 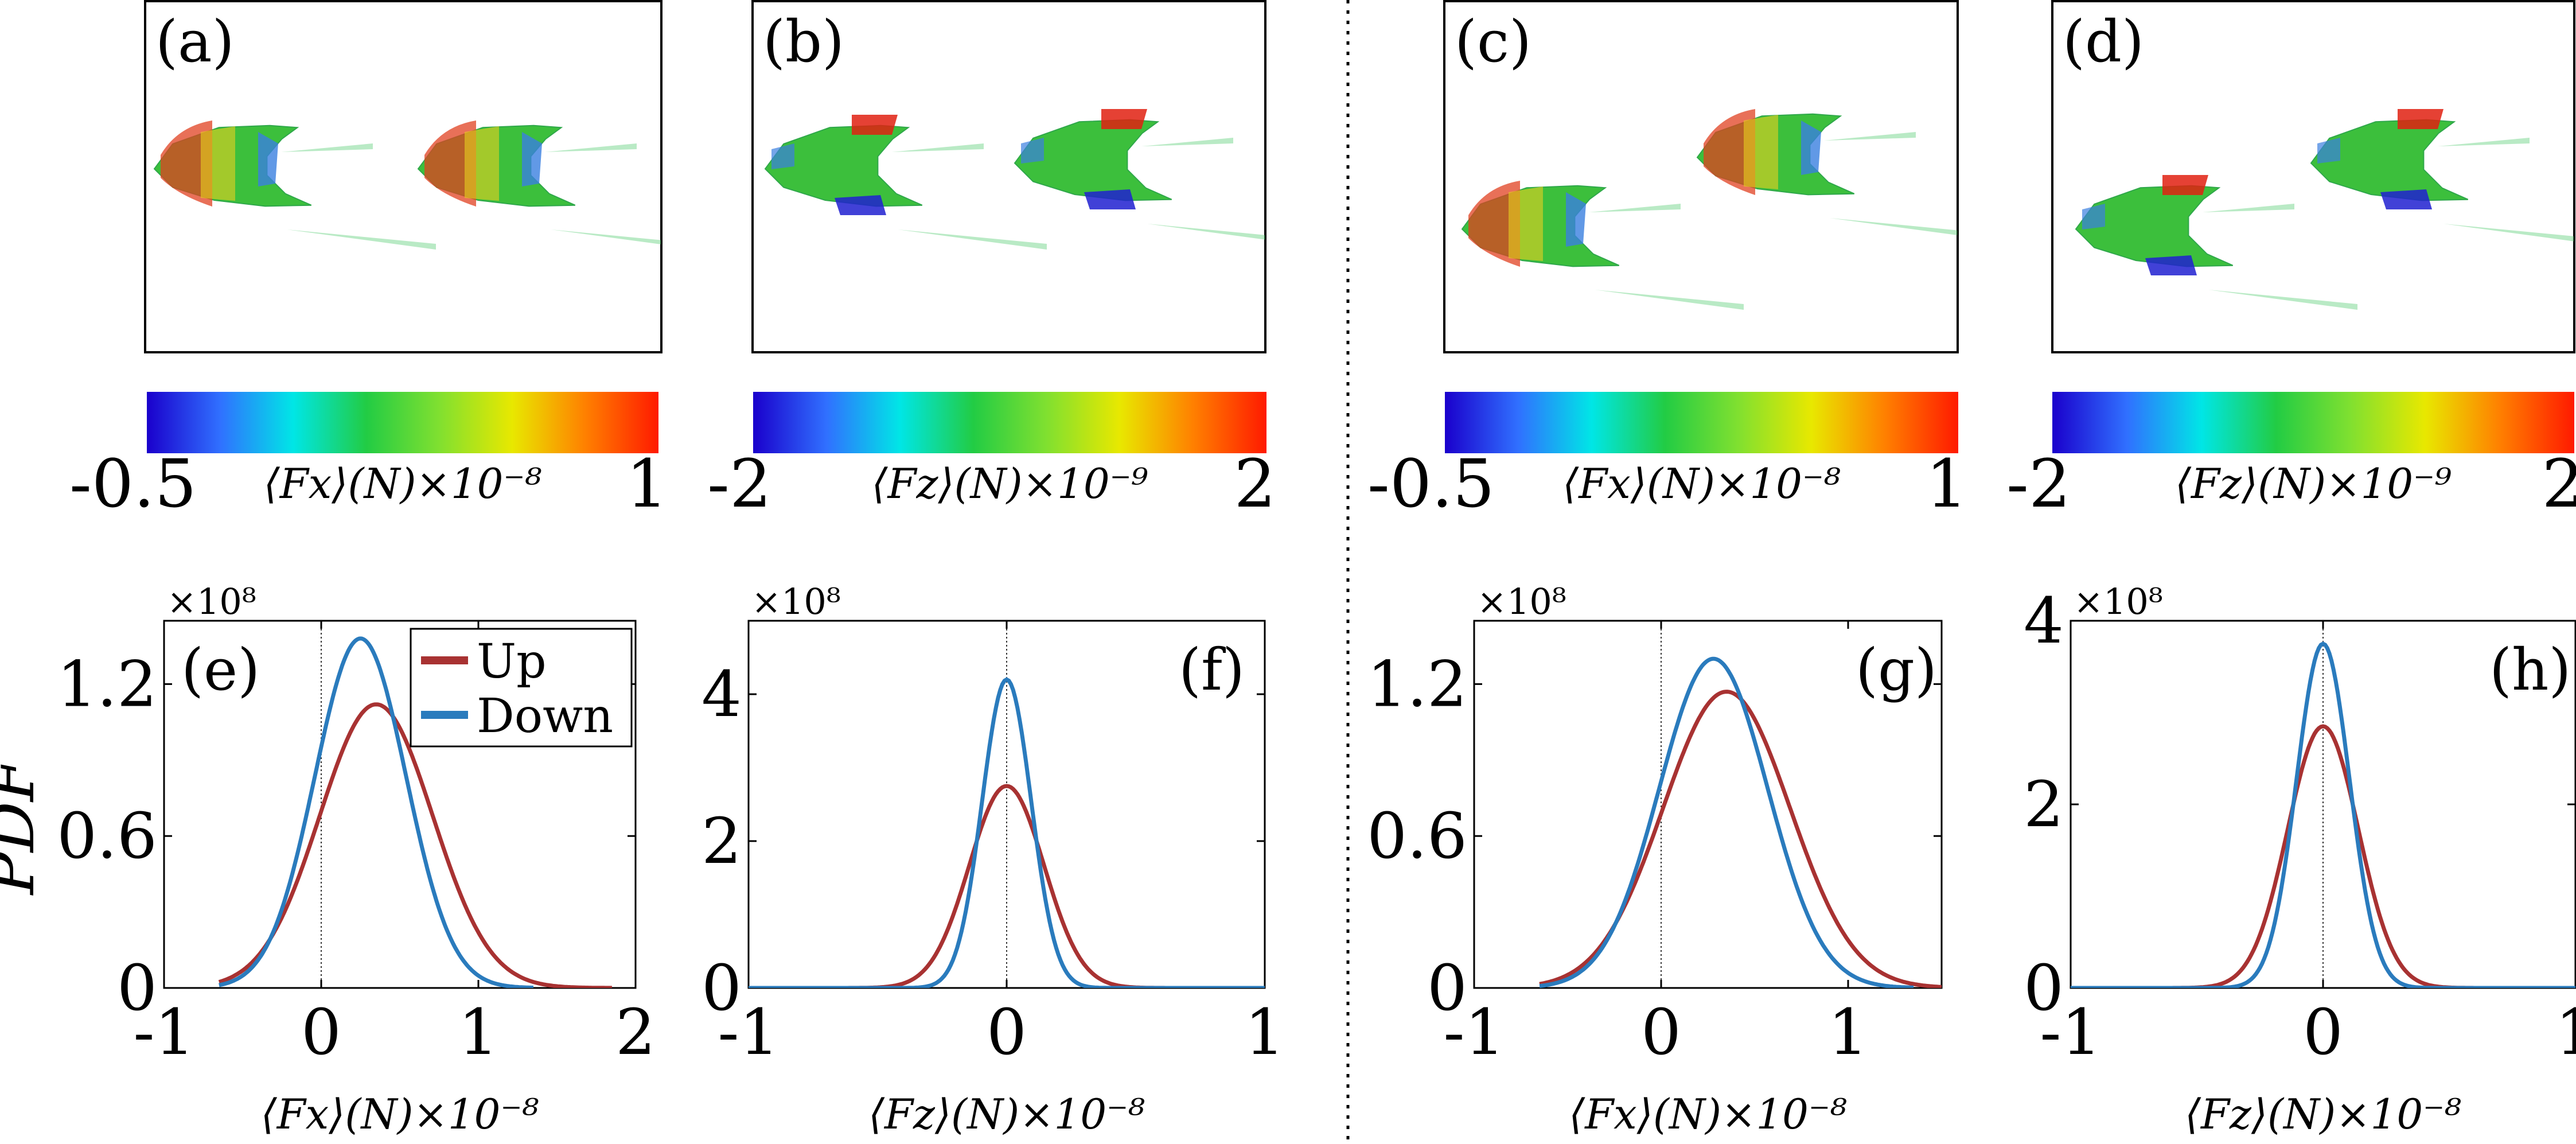 What do you see at coordinates (1897, 669) in the screenshot?
I see `panel-label: (g)` at bounding box center [1897, 669].